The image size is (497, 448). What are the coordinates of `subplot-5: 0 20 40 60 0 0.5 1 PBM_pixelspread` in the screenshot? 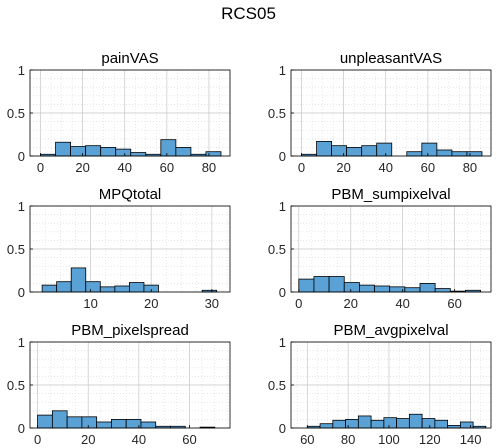 It's located at (119, 384).